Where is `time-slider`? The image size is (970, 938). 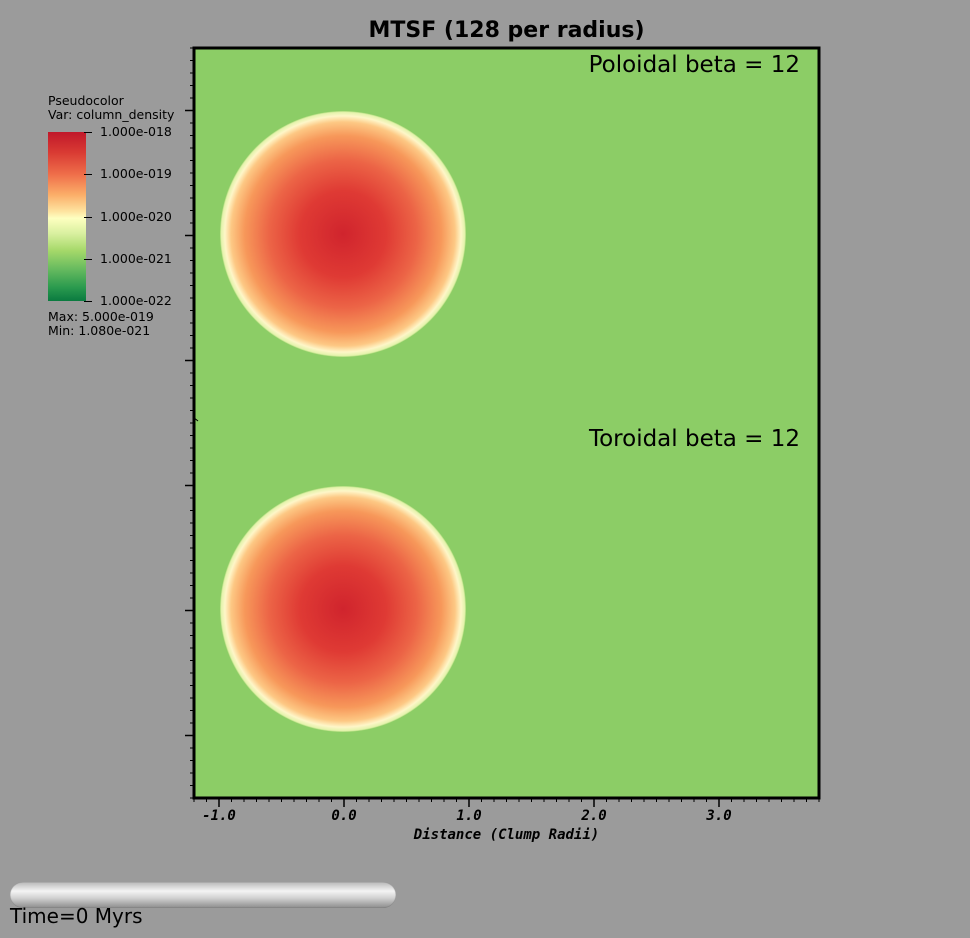 time-slider is located at coordinates (203, 895).